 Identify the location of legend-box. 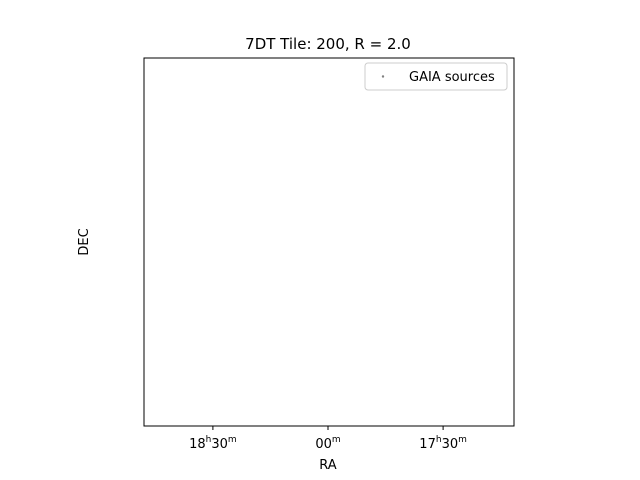
(436, 76).